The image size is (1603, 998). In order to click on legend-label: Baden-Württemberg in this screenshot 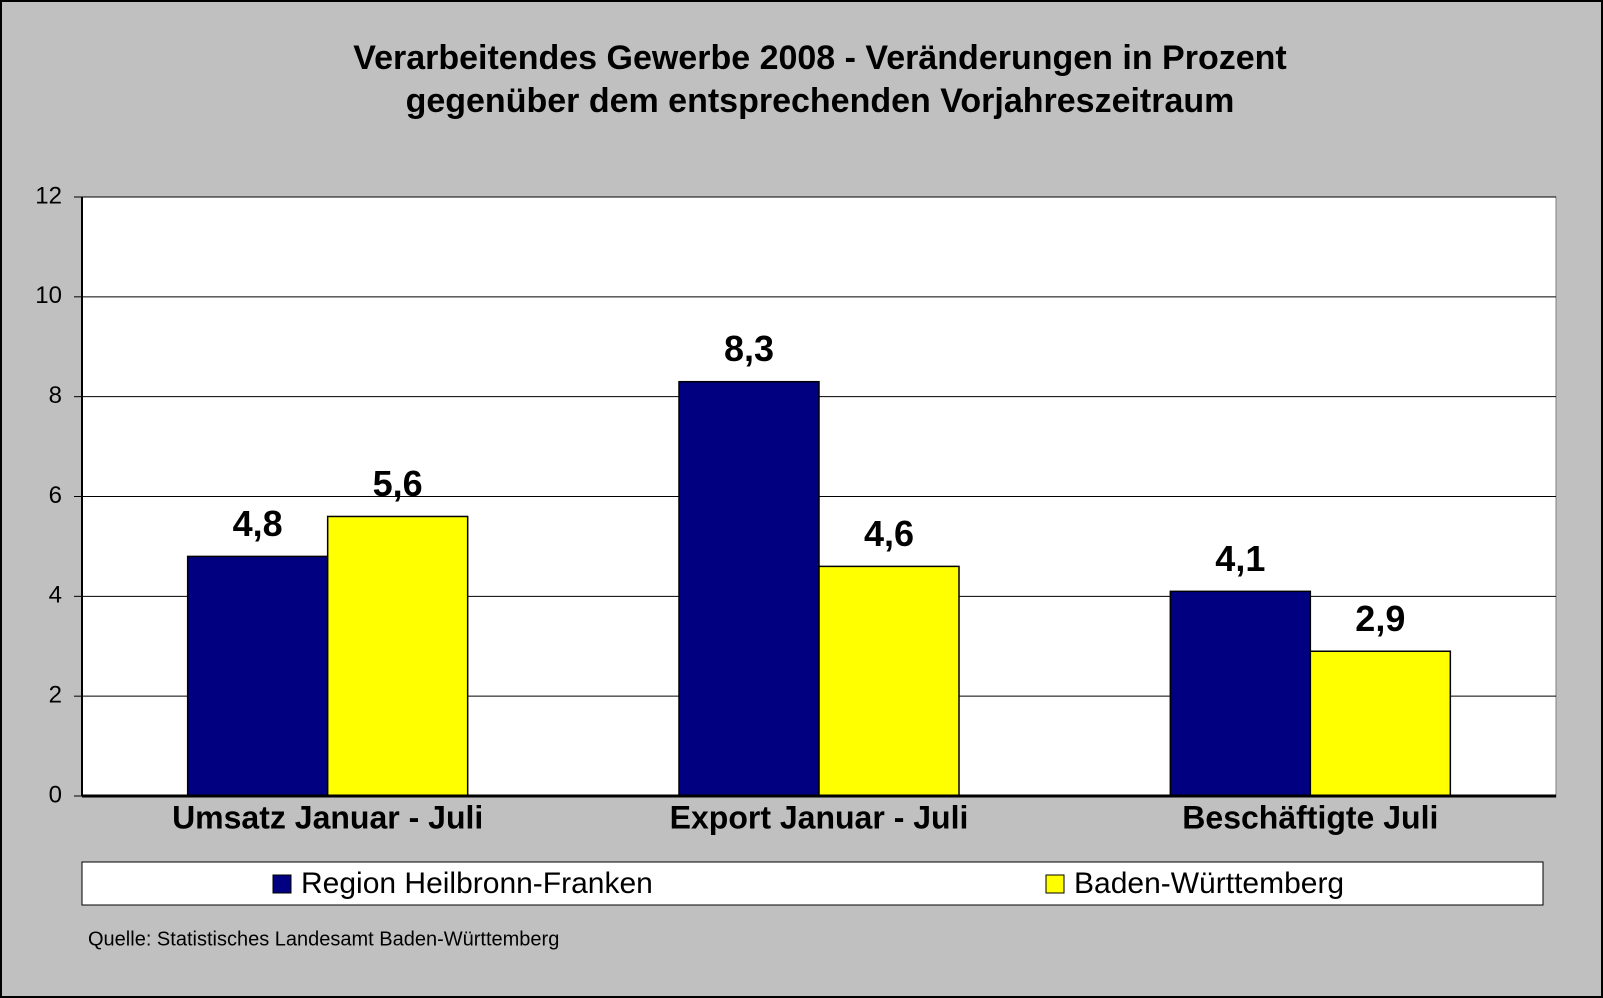, I will do `click(1209, 883)`.